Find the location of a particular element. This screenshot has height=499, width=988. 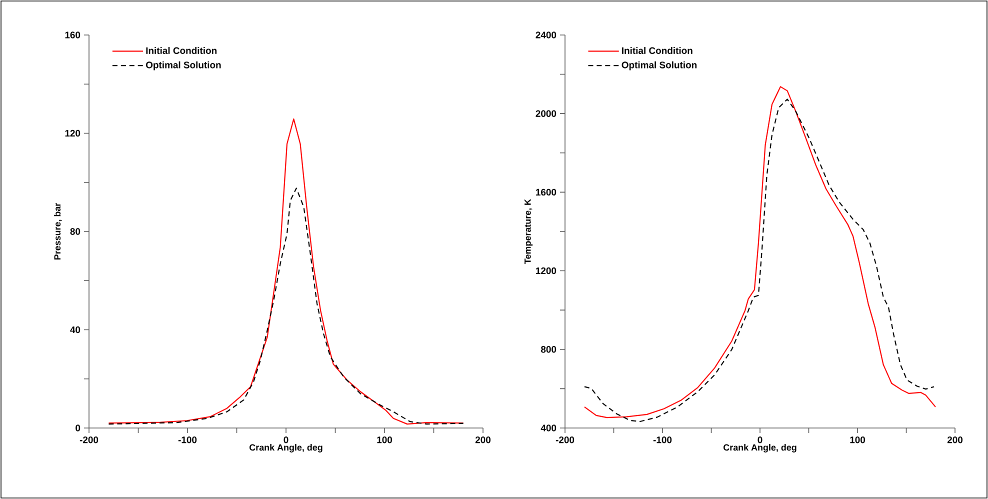

y-tick-label: 2400 is located at coordinates (546, 35).